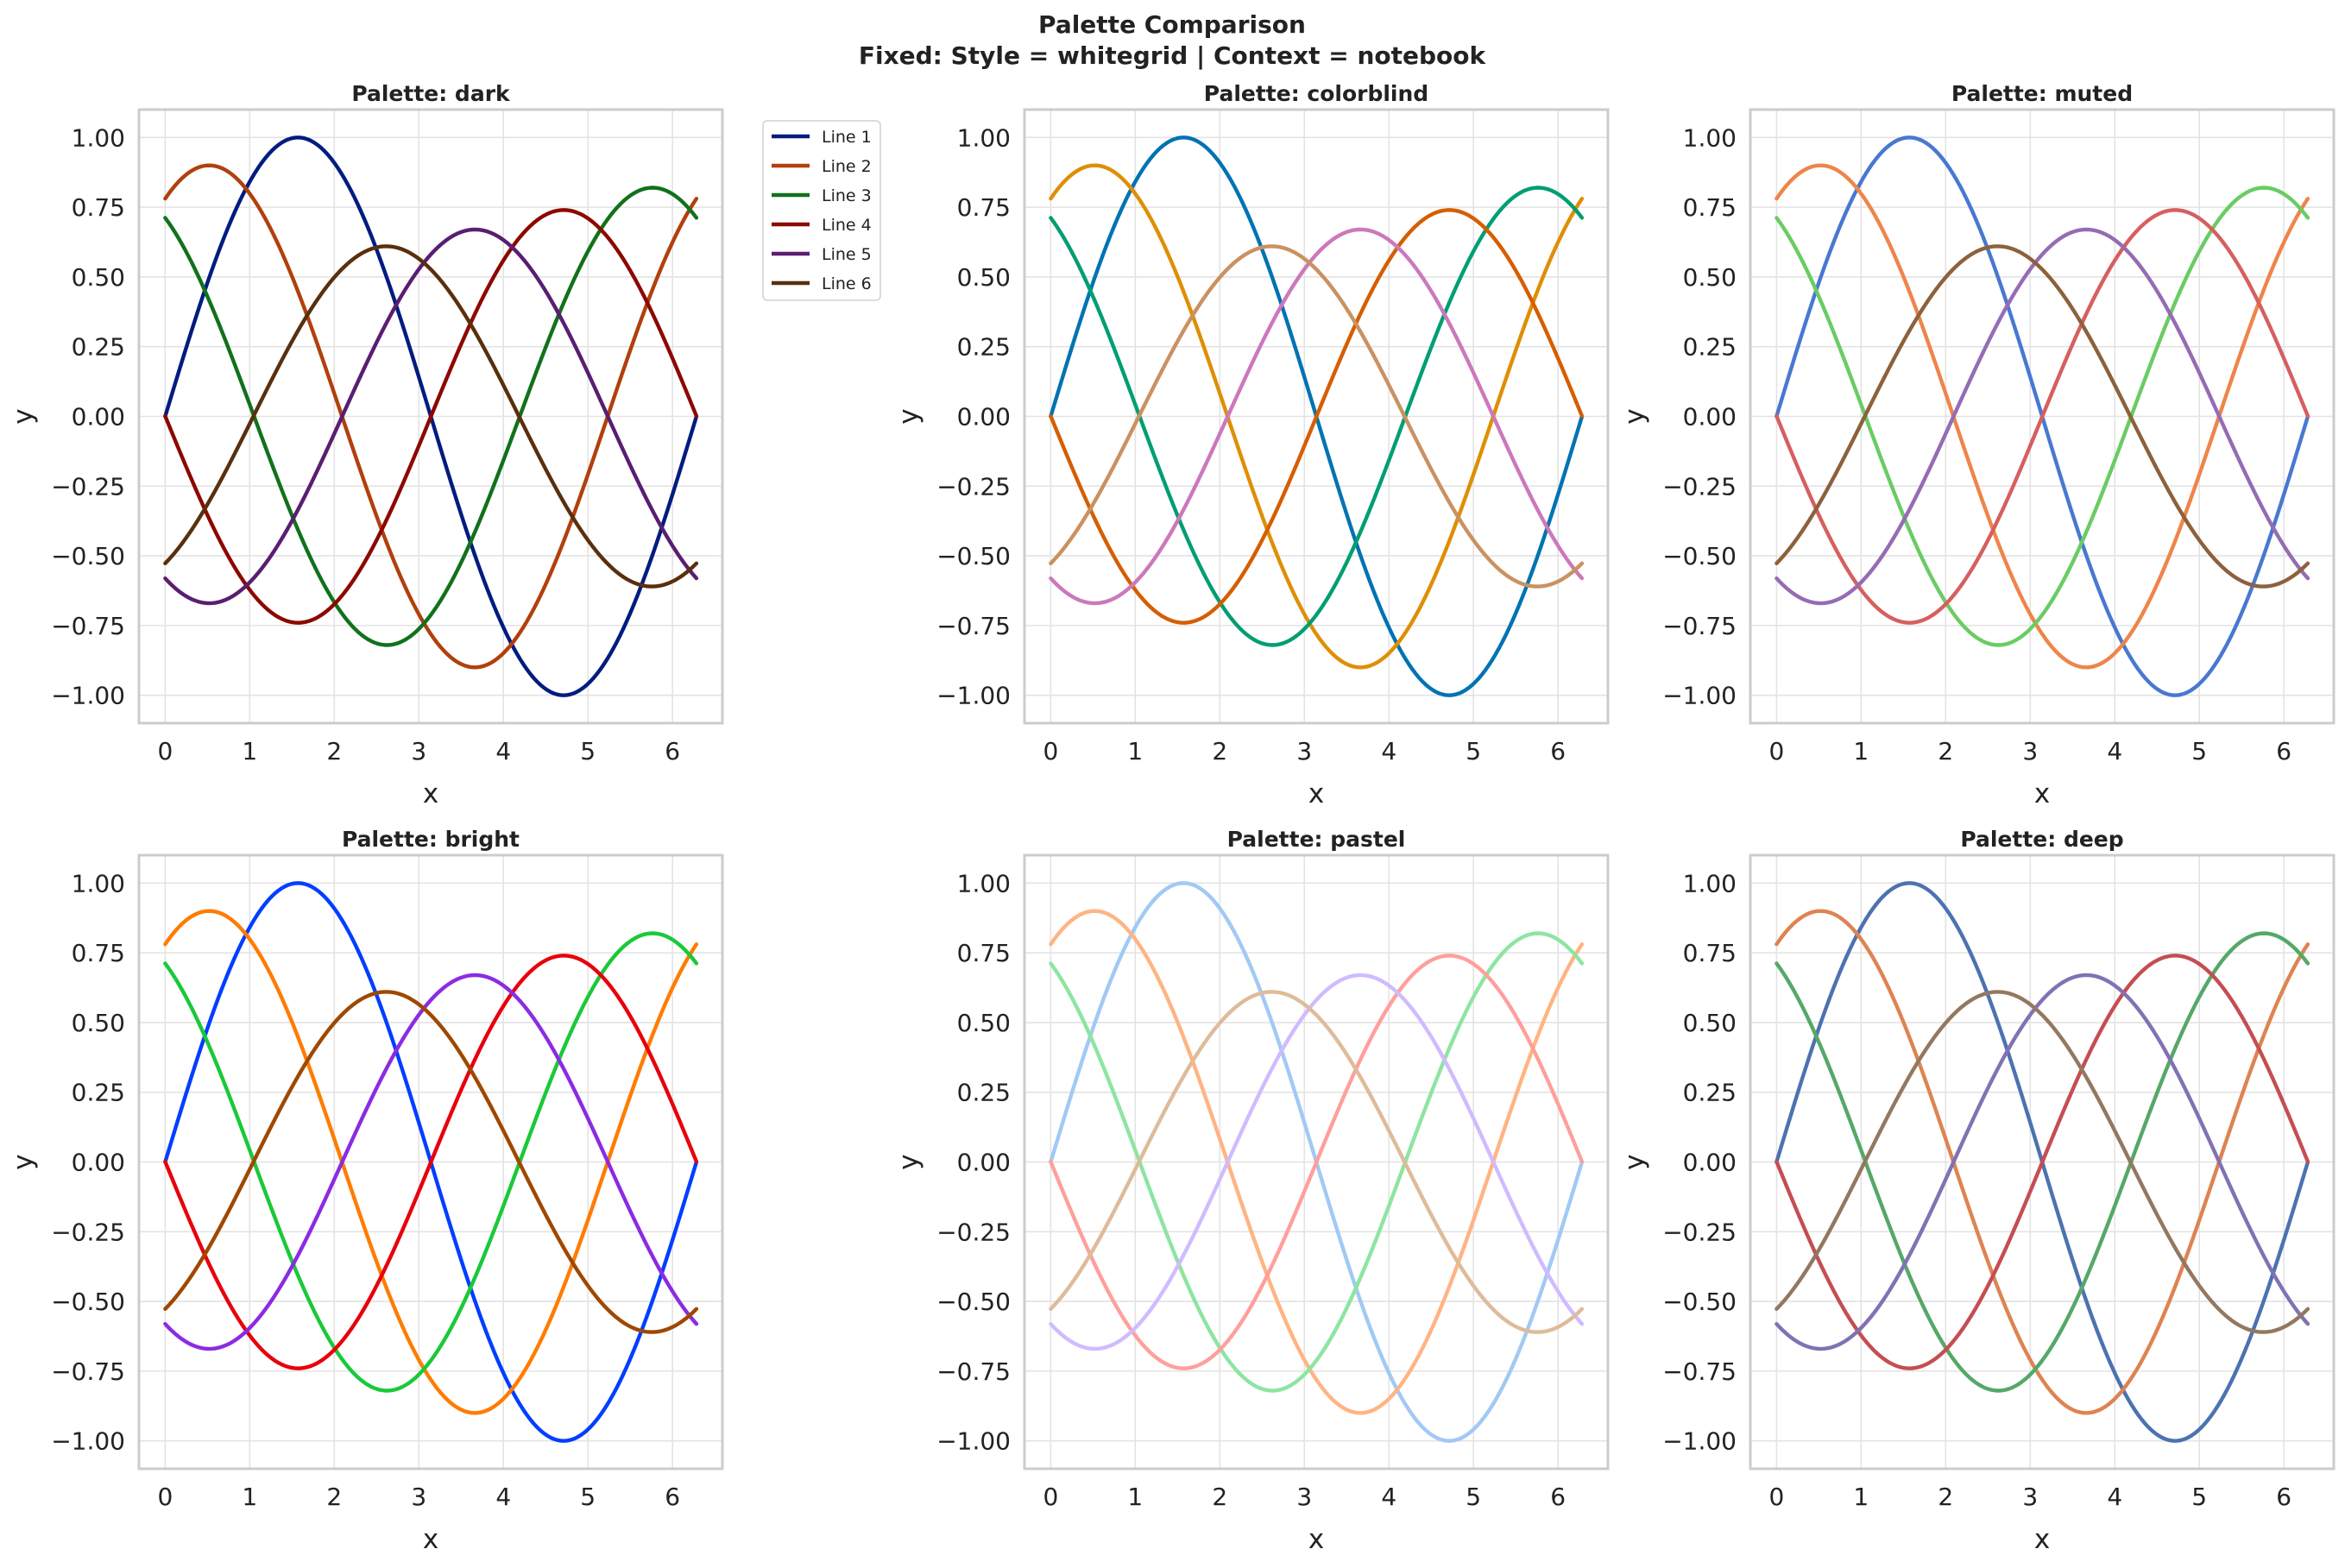 This screenshot has height=1568, width=2345. I want to click on subplot-title: Palette: deep, so click(2041, 839).